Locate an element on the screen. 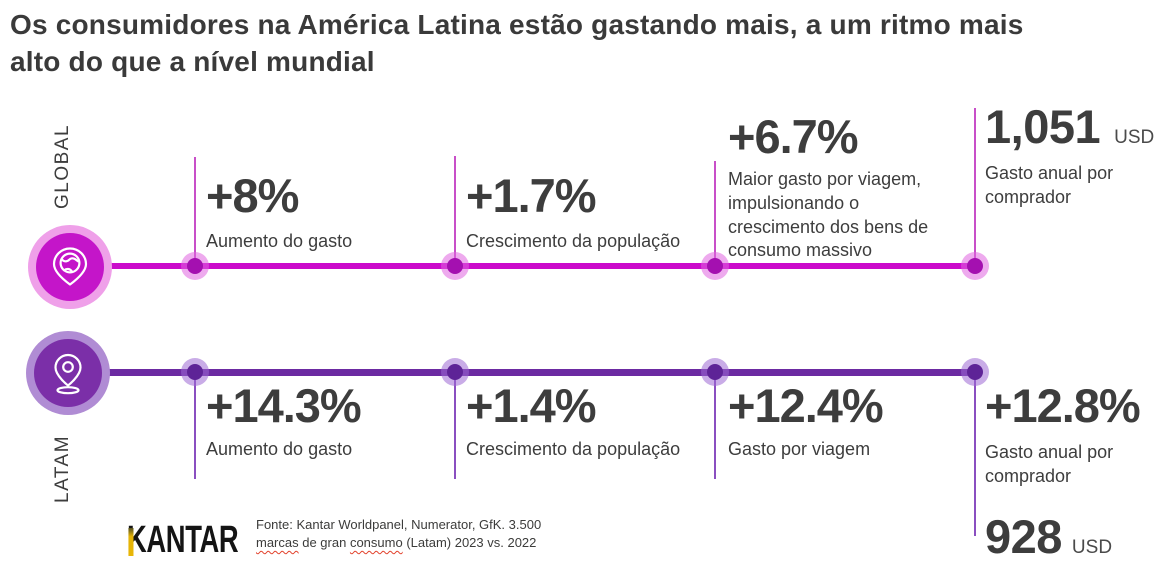 This screenshot has width=1165, height=576. metric-latam-population-growth: +1.4% Crescimento da população is located at coordinates (573, 421).